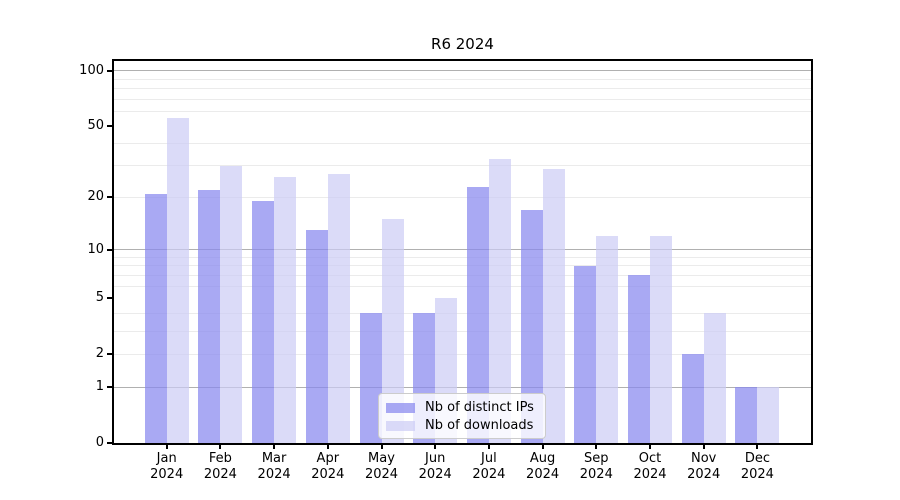 This screenshot has width=900, height=500. Describe the element at coordinates (553, 305) in the screenshot. I see `bar-aug-downloads` at that location.